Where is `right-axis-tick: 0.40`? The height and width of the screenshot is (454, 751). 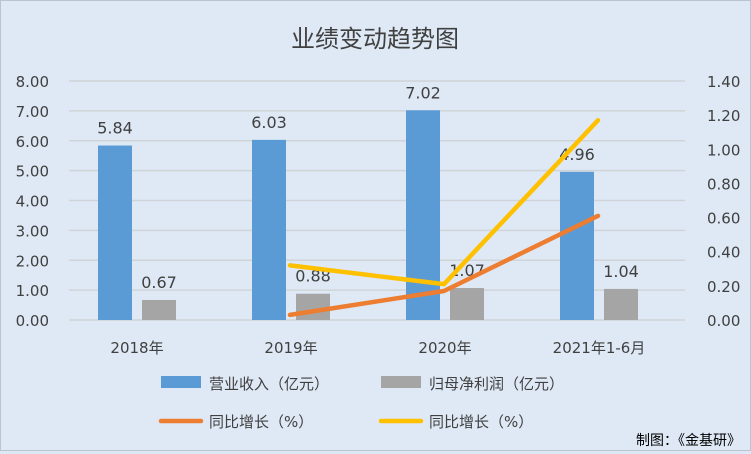 right-axis-tick: 0.40 is located at coordinates (723, 253).